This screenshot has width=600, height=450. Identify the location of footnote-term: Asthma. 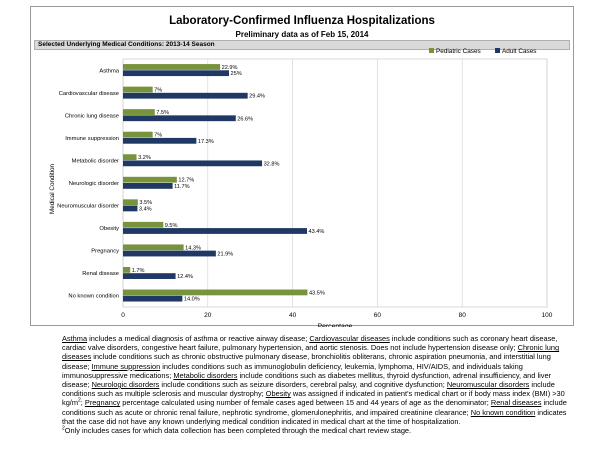
(75, 338).